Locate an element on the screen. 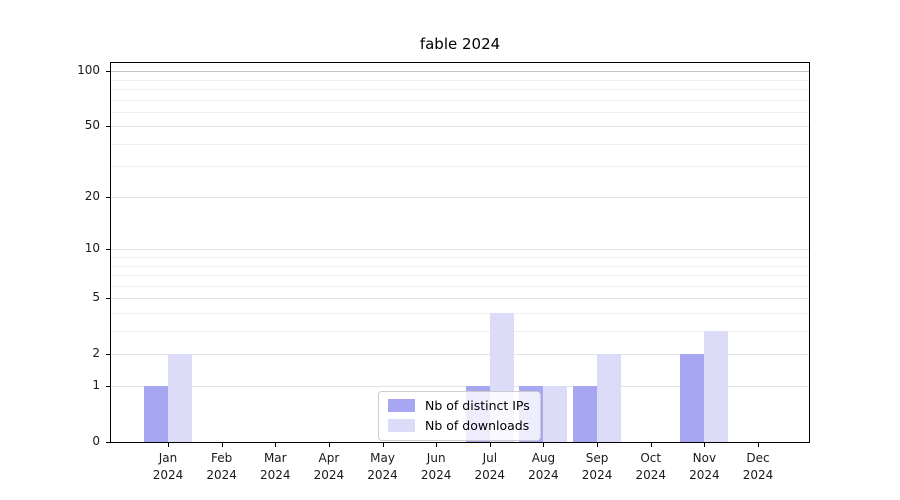 Image resolution: width=900 pixels, height=500 pixels. x-tick-label: Aug 2024 is located at coordinates (543, 466).